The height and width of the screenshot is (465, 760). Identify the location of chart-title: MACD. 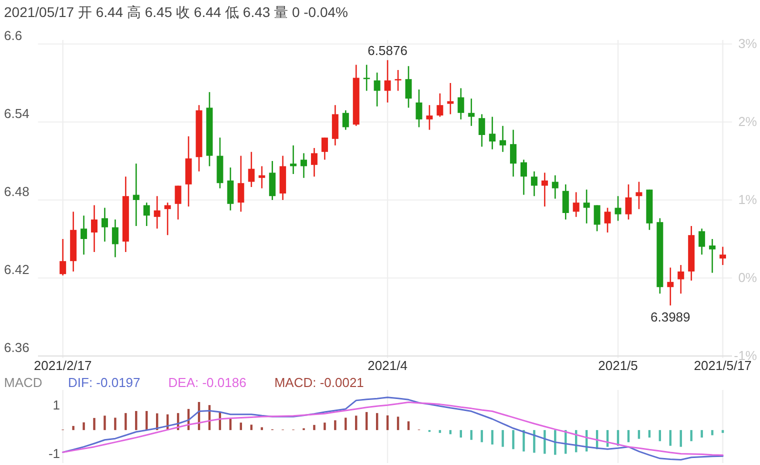
(23, 382).